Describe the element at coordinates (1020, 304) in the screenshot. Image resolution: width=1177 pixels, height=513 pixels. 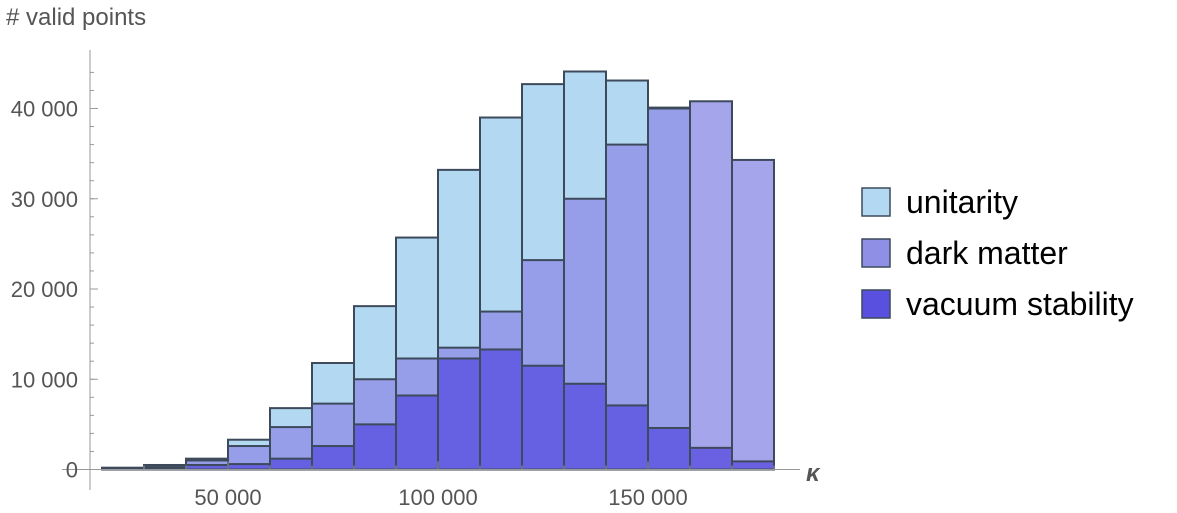
I see `legend-label-vacuum-stability: vacuum stability` at that location.